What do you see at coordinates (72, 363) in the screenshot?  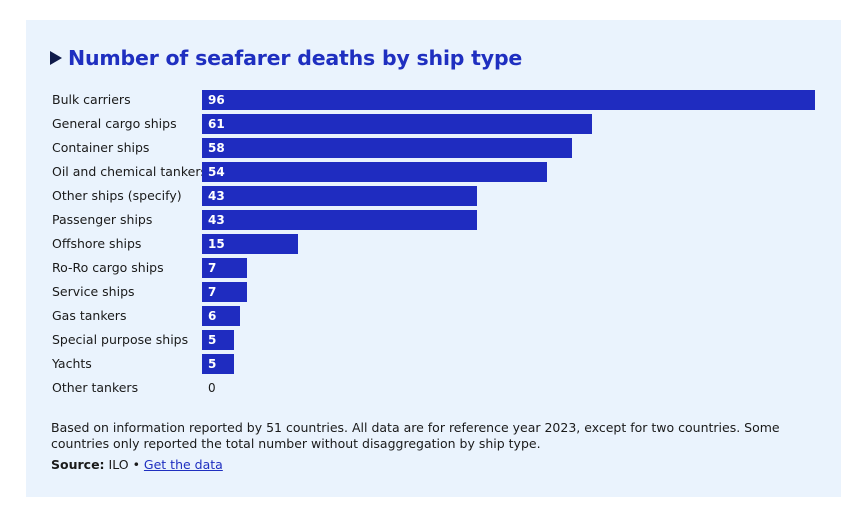 I see `category-label: Yachts` at bounding box center [72, 363].